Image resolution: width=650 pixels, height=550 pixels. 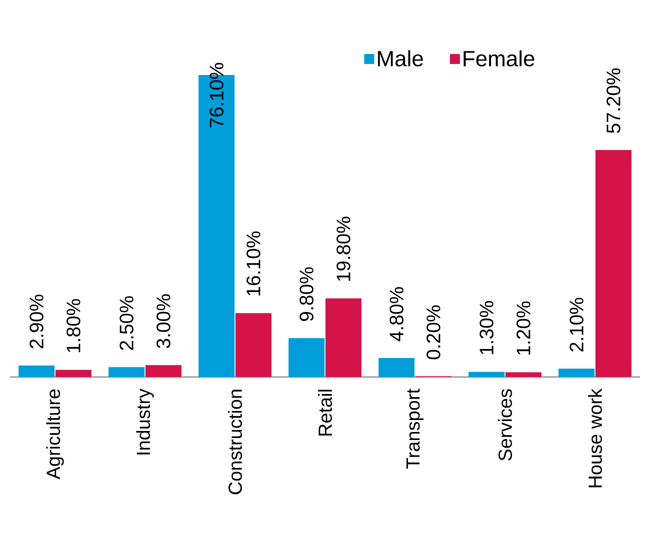 I want to click on data-label: 2.90%, so click(x=37, y=321).